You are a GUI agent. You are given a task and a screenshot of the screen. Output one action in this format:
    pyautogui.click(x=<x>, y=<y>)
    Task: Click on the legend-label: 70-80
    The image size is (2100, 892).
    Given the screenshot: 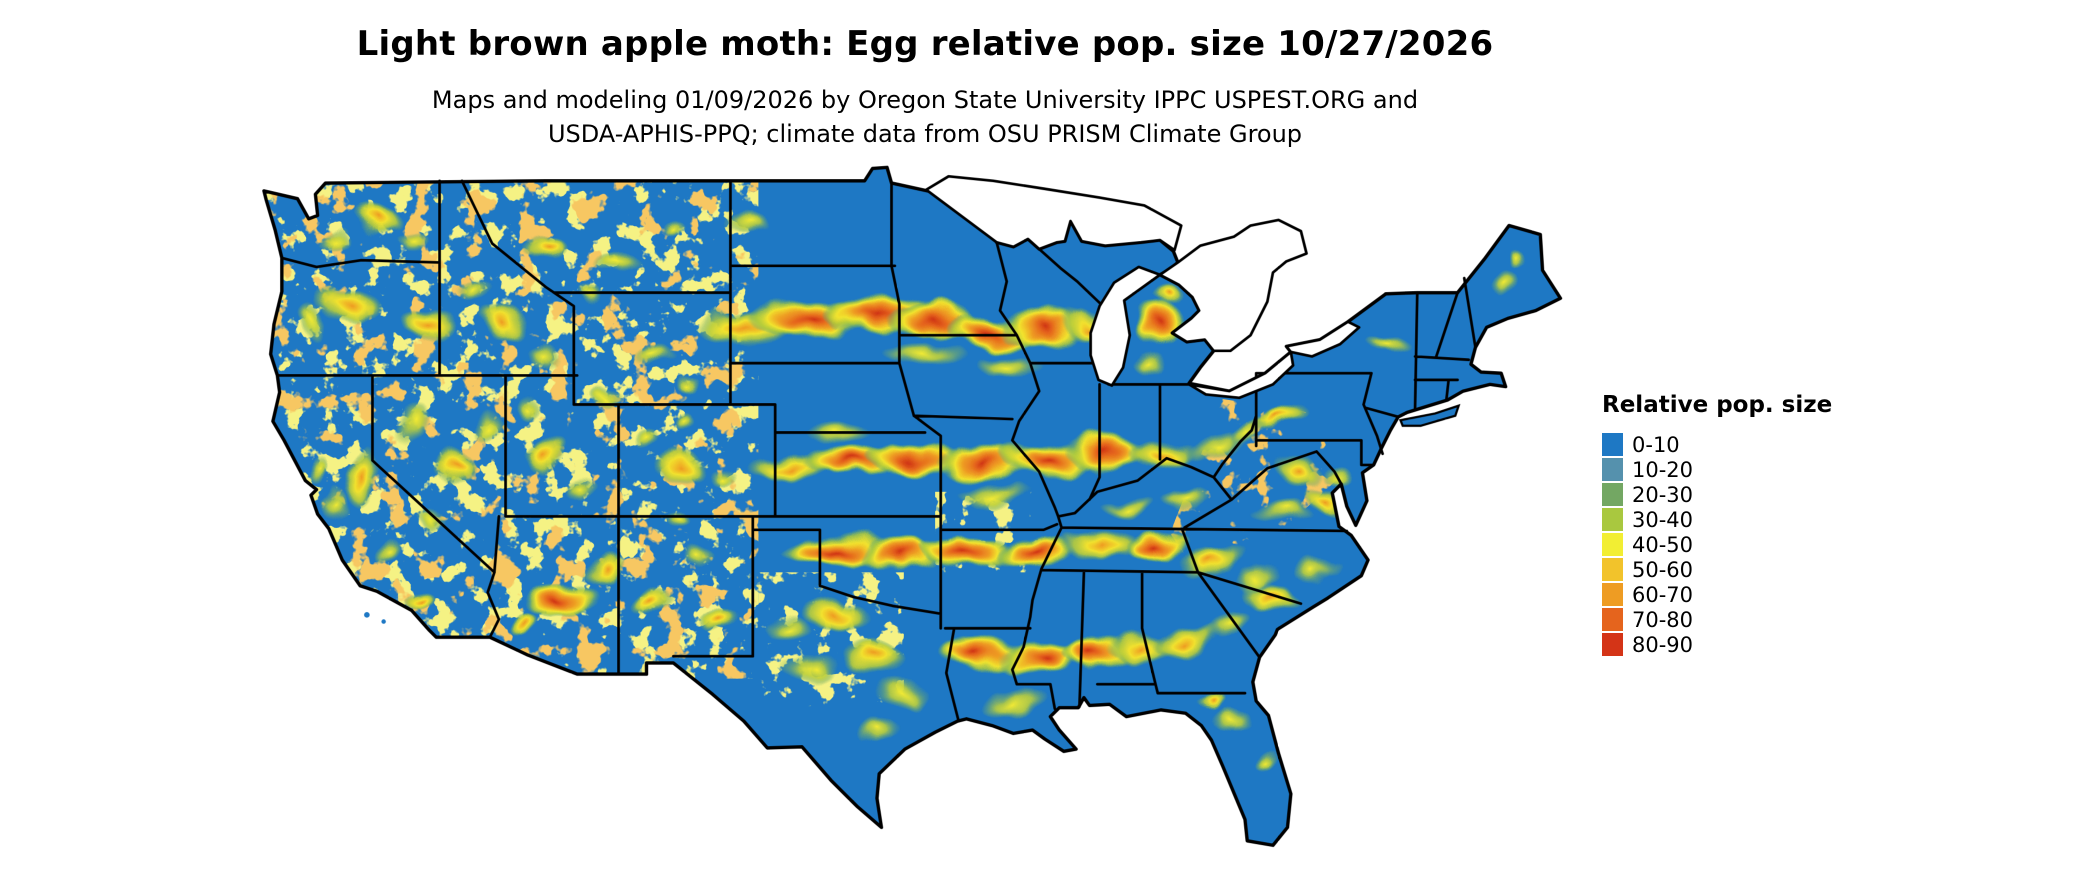 What is the action you would take?
    pyautogui.click(x=1663, y=619)
    